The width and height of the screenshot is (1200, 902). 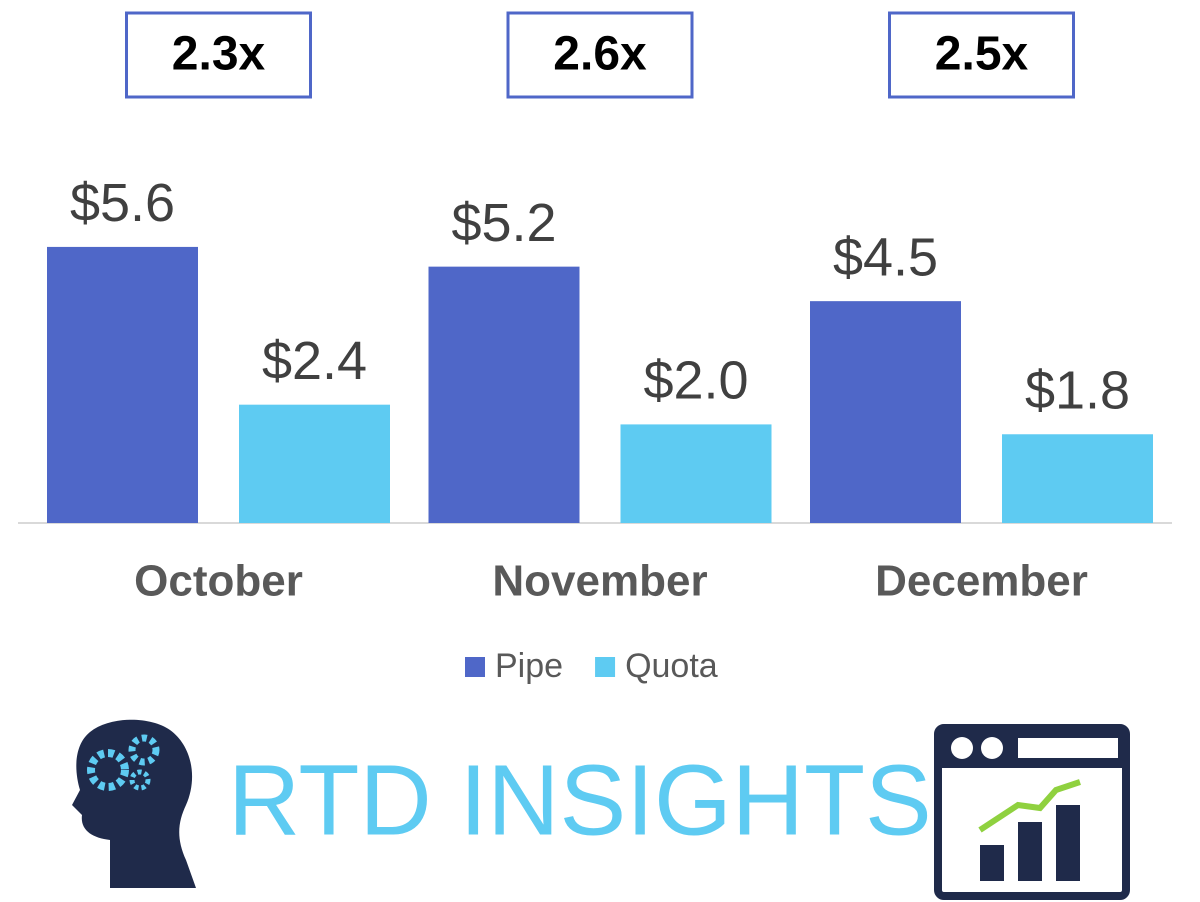 What do you see at coordinates (981, 581) in the screenshot?
I see `x-tick-label: December` at bounding box center [981, 581].